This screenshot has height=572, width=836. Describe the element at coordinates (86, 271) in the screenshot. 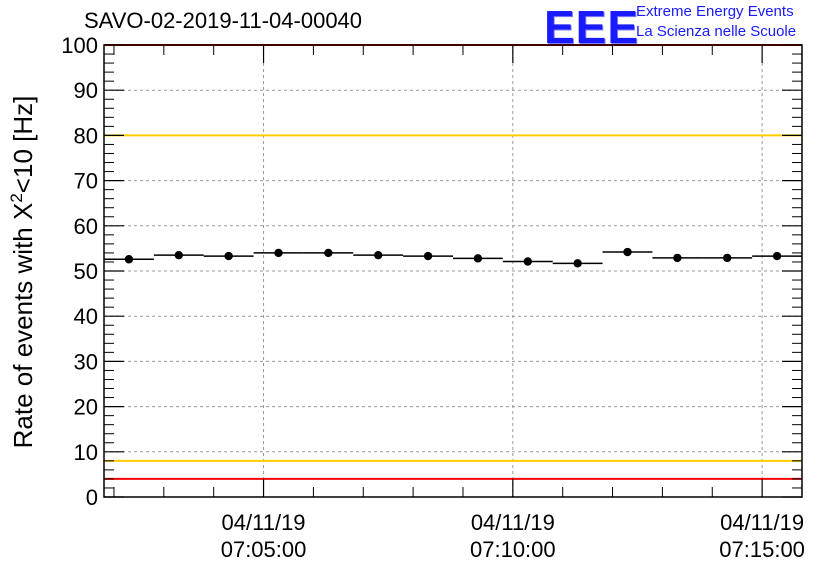

I see `y-tick-label: 50` at that location.